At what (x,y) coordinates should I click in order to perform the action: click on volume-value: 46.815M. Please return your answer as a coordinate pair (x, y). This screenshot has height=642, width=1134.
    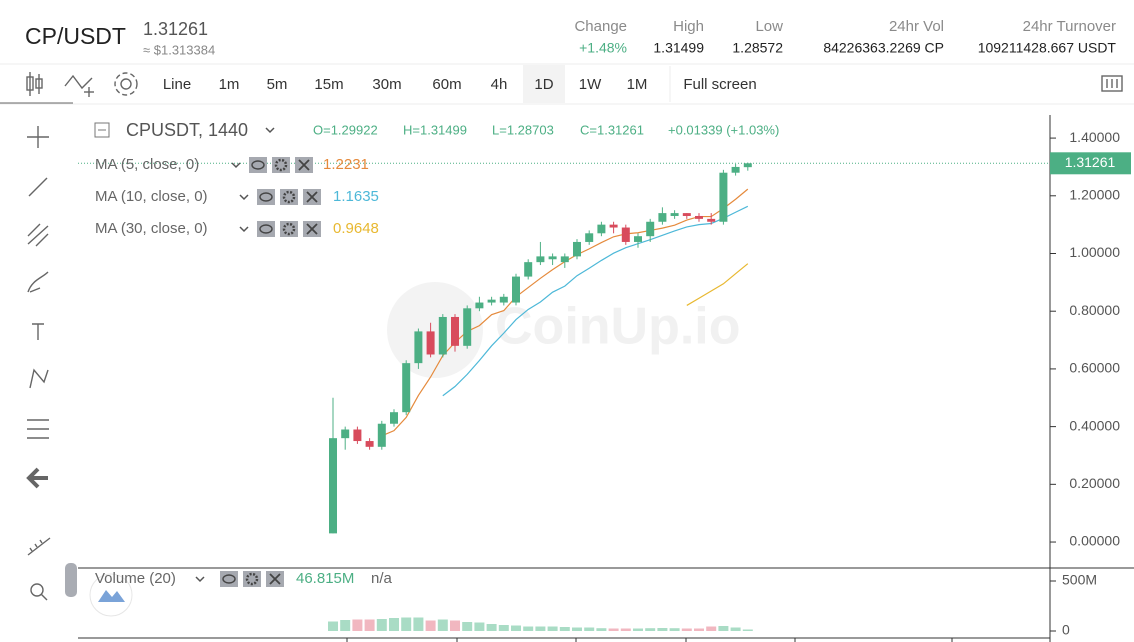
    Looking at the image, I should click on (325, 578).